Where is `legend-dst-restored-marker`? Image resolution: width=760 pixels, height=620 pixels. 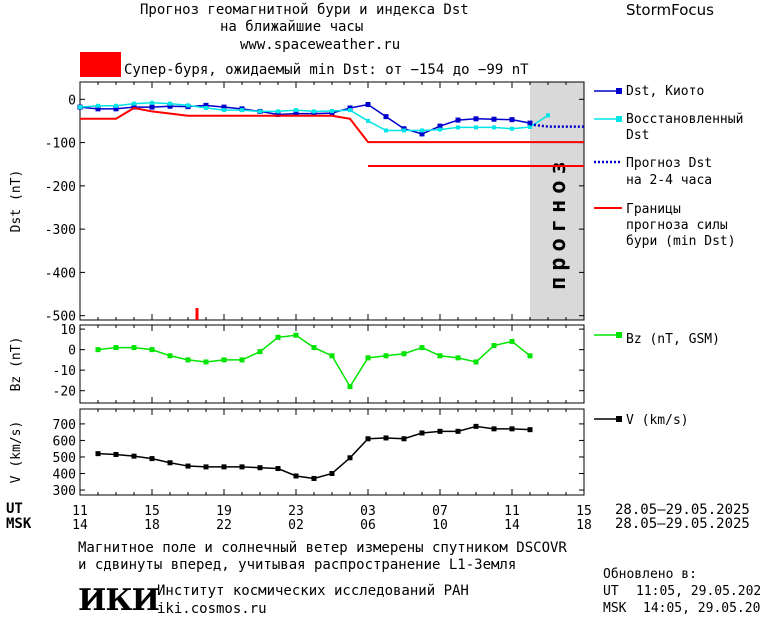 legend-dst-restored-marker is located at coordinates (619, 119).